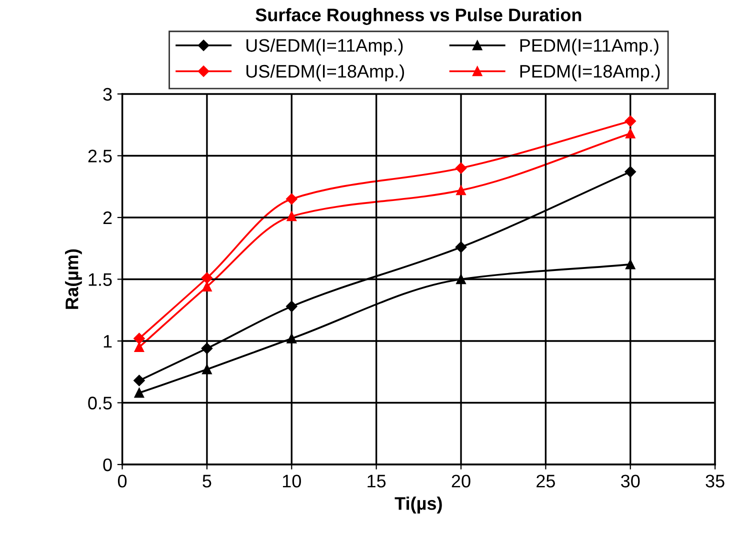 The height and width of the screenshot is (537, 741). I want to click on x-tick-label: 15, so click(377, 481).